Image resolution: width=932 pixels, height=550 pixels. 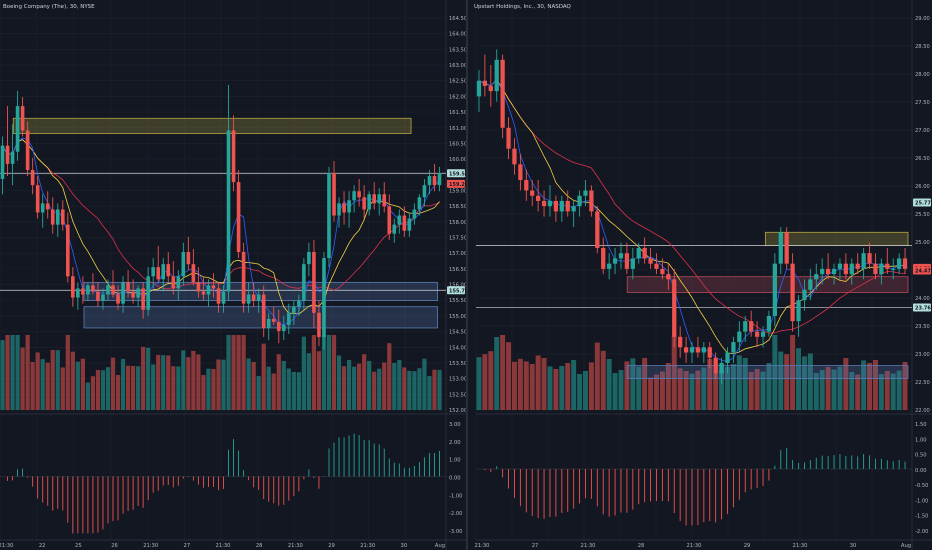 What do you see at coordinates (457, 395) in the screenshot?
I see `price-axis-label: 152.50` at bounding box center [457, 395].